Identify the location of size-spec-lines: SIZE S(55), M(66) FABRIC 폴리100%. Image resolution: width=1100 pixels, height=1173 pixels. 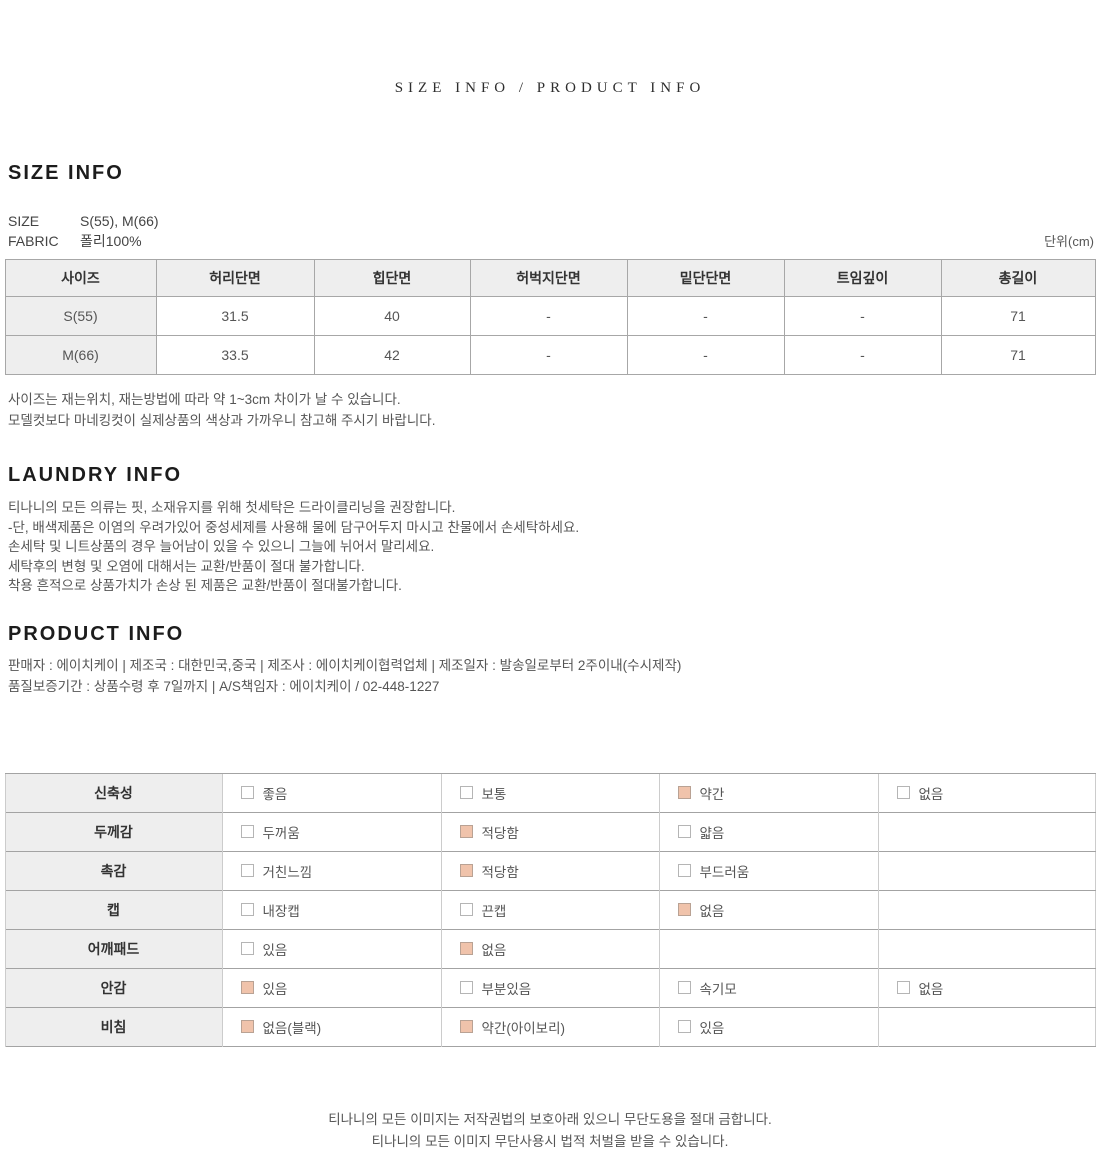
(83, 231).